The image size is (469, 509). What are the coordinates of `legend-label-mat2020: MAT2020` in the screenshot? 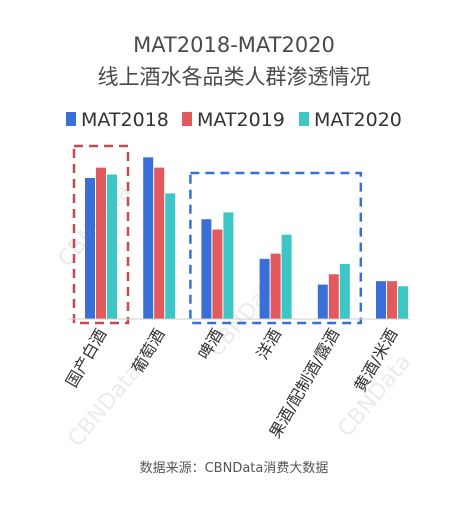 It's located at (358, 120).